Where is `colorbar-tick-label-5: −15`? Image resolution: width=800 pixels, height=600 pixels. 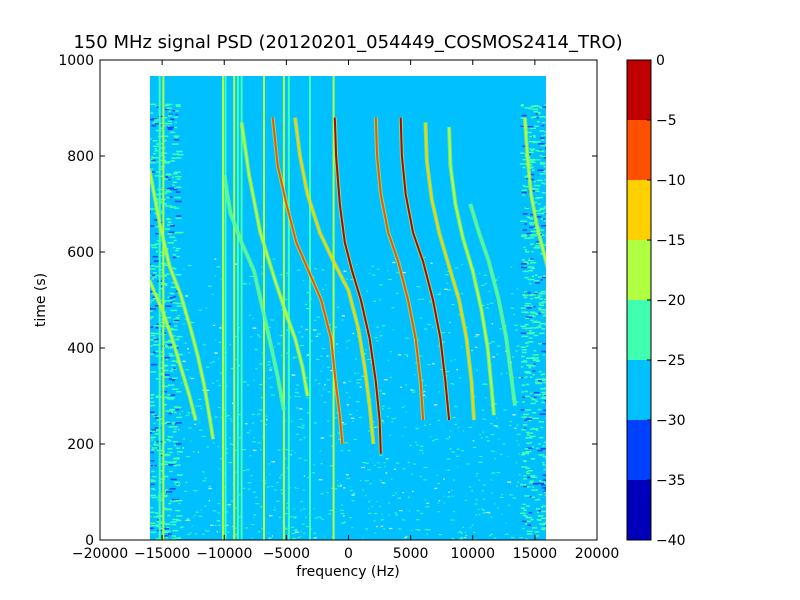 colorbar-tick-label-5: −15 is located at coordinates (671, 241).